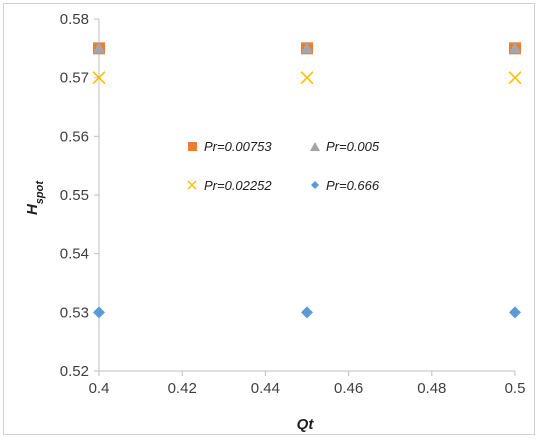 This screenshot has height=439, width=540. Describe the element at coordinates (74, 195) in the screenshot. I see `y-tick-label: 0.55` at that location.